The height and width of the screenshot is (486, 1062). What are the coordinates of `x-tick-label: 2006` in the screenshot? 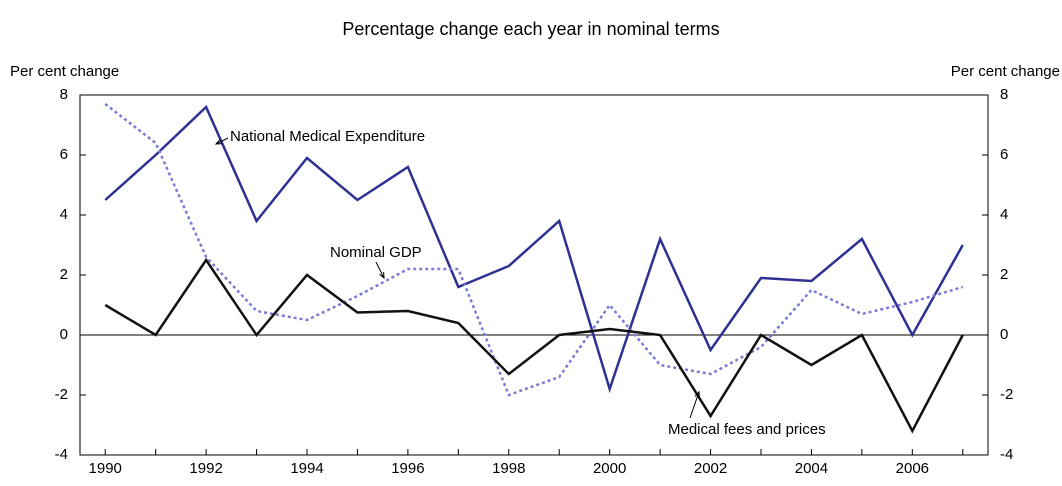 It's located at (912, 468).